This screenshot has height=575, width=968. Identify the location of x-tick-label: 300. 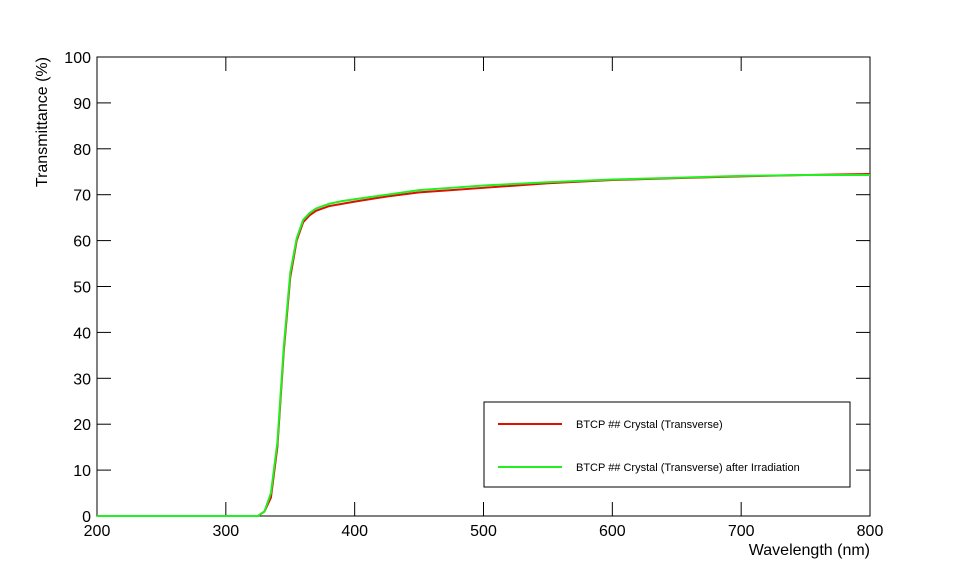
(225, 531).